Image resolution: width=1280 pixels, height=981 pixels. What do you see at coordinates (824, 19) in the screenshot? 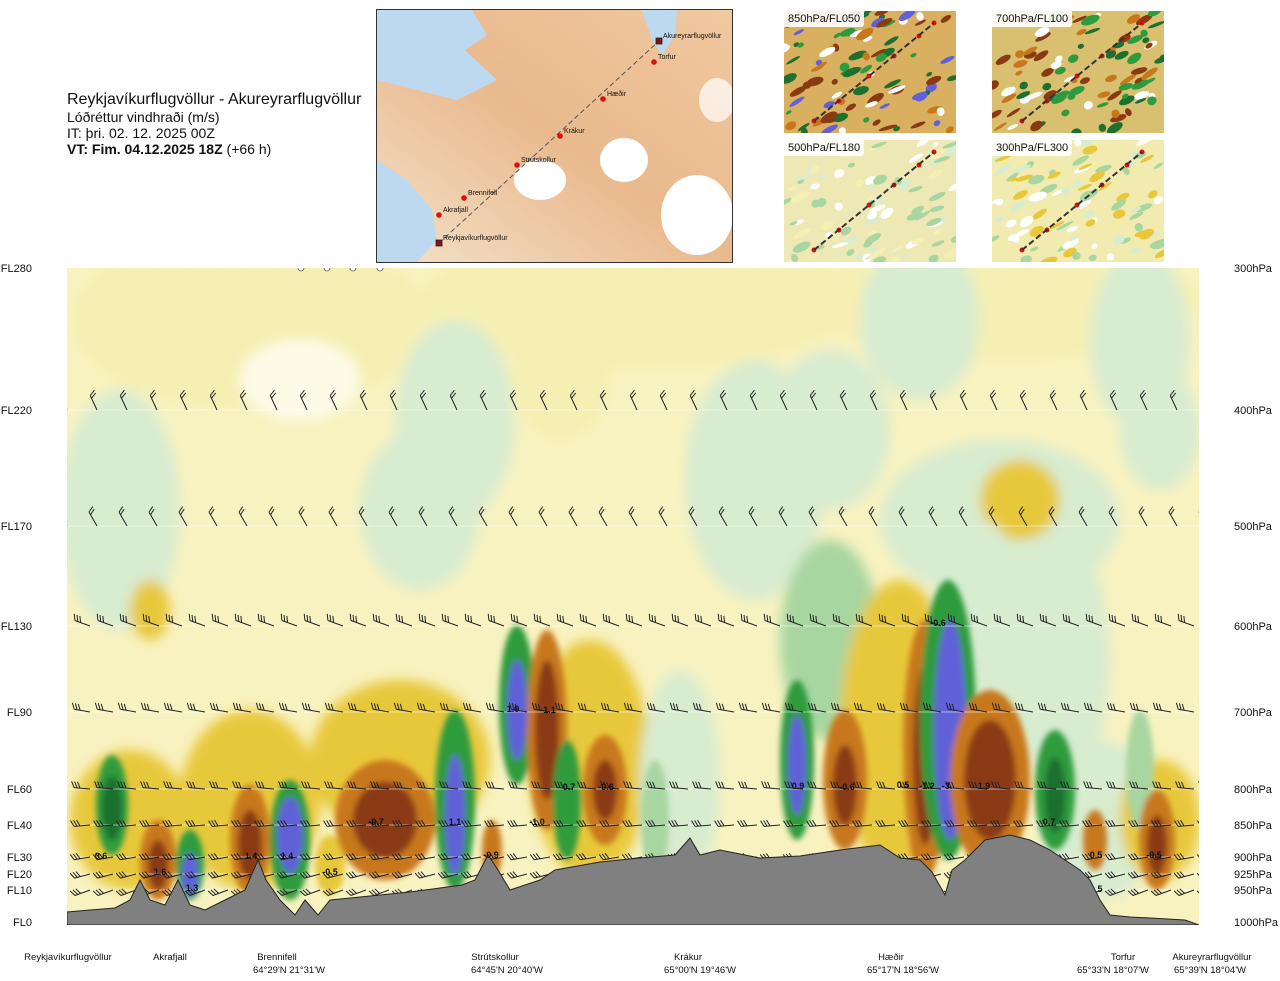
I see `panel-850-label: 850hPa/FL050` at bounding box center [824, 19].